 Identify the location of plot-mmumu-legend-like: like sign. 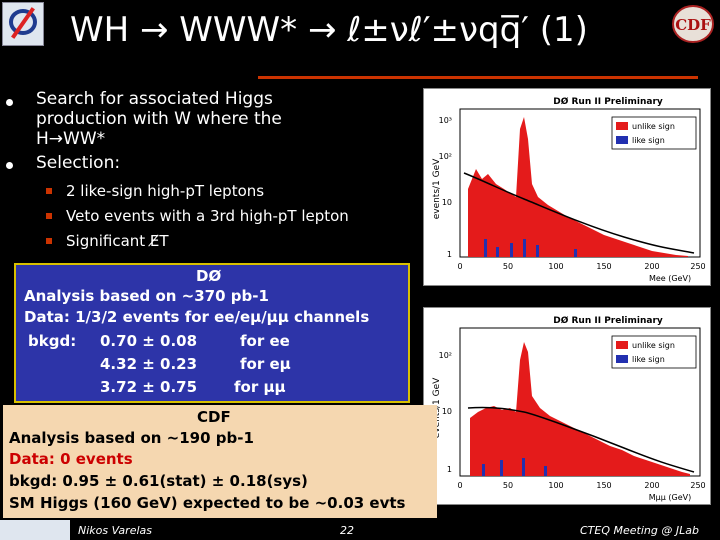
(648, 359).